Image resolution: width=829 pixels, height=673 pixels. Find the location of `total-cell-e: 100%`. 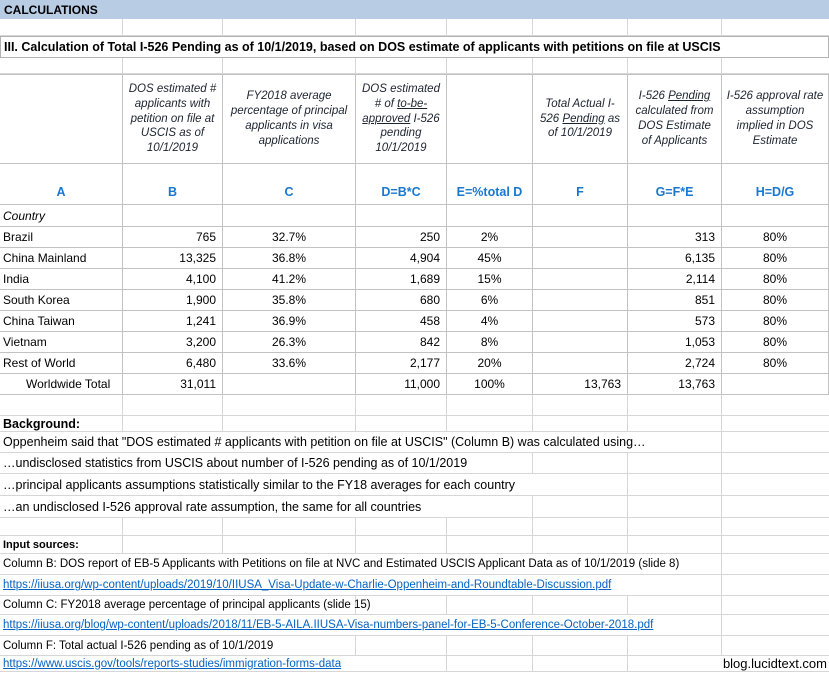

total-cell-e: 100% is located at coordinates (490, 384).